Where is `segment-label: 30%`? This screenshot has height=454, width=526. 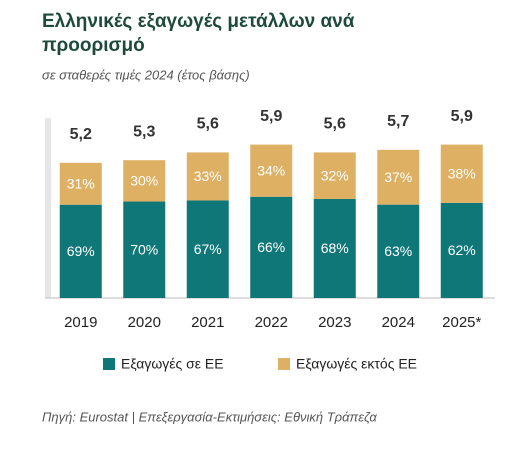 segment-label: 30% is located at coordinates (144, 181).